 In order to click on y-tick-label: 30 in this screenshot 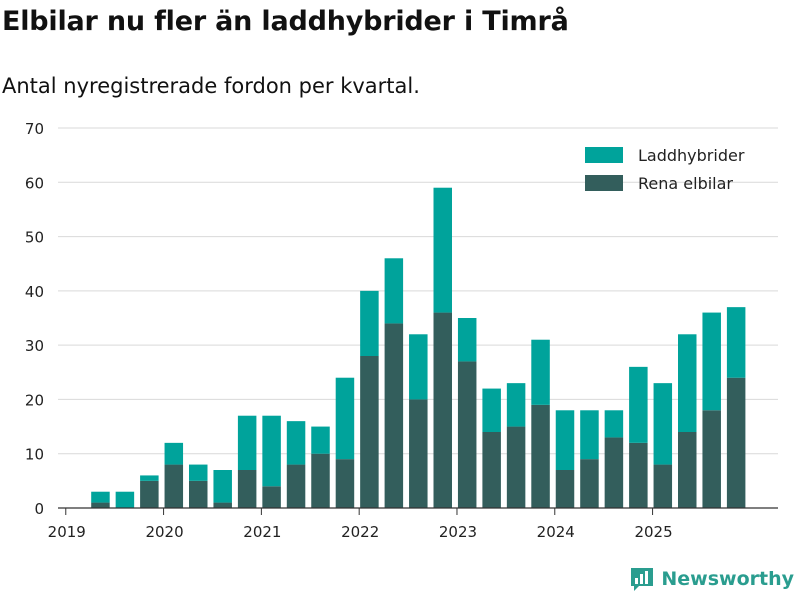, I will do `click(34, 346)`.